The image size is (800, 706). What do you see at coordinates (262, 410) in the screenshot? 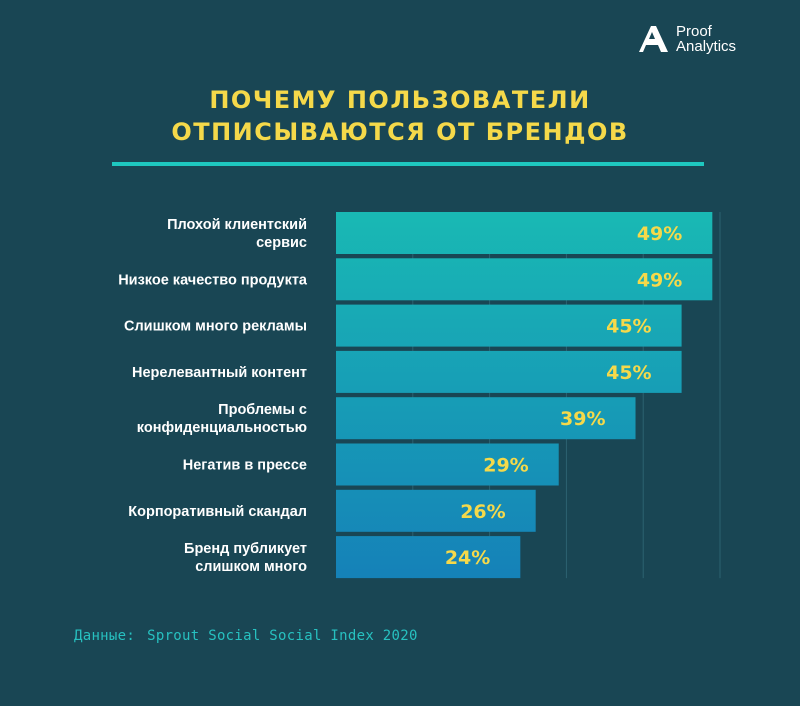
I see `category-label-line: Проблемы с` at bounding box center [262, 410].